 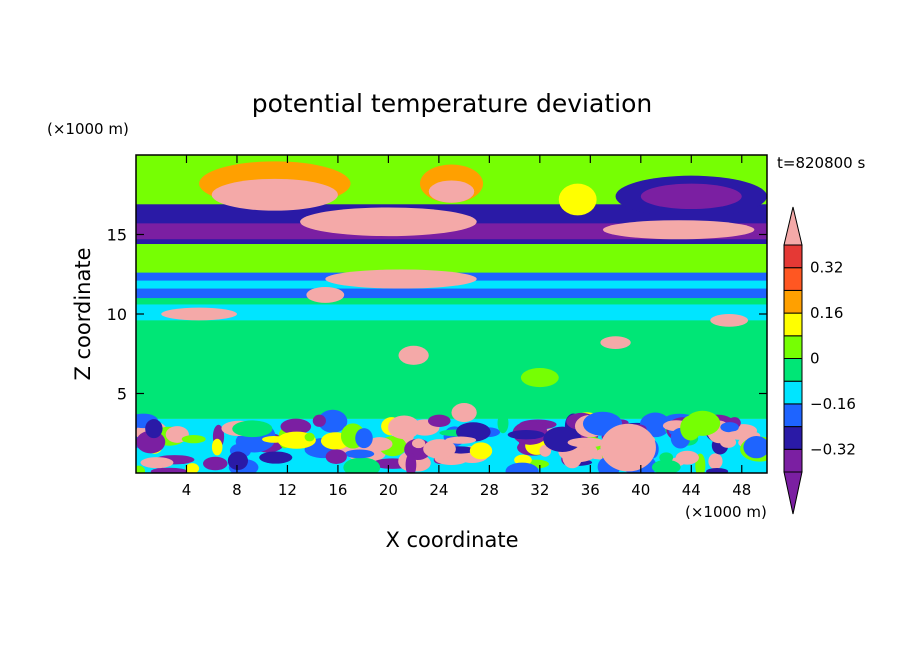 What do you see at coordinates (438, 490) in the screenshot?
I see `x-tick-label: 24` at bounding box center [438, 490].